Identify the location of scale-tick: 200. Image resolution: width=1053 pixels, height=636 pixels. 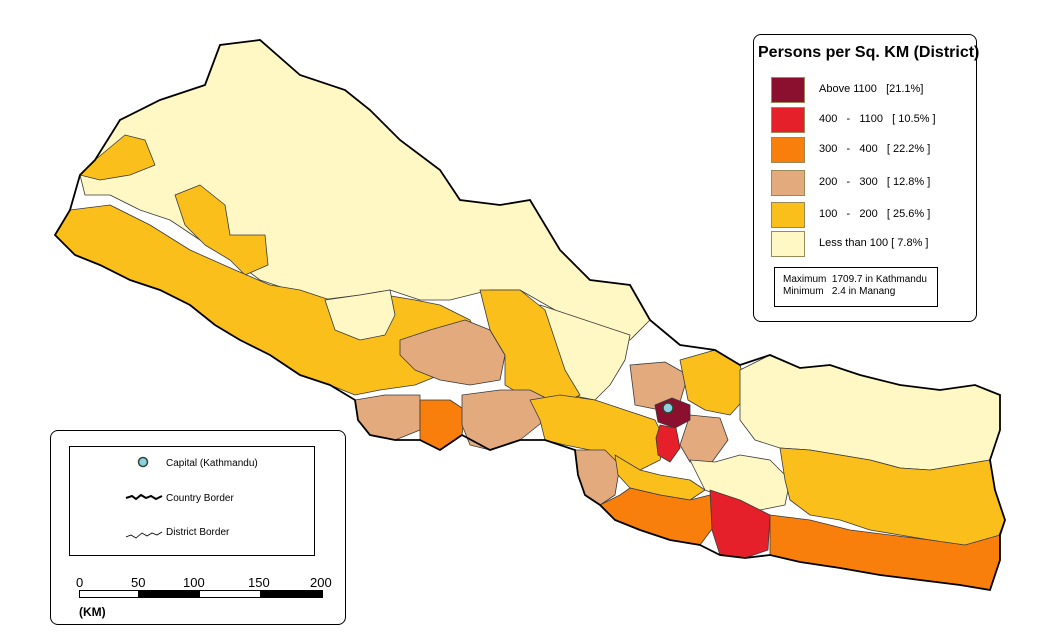
(321, 582).